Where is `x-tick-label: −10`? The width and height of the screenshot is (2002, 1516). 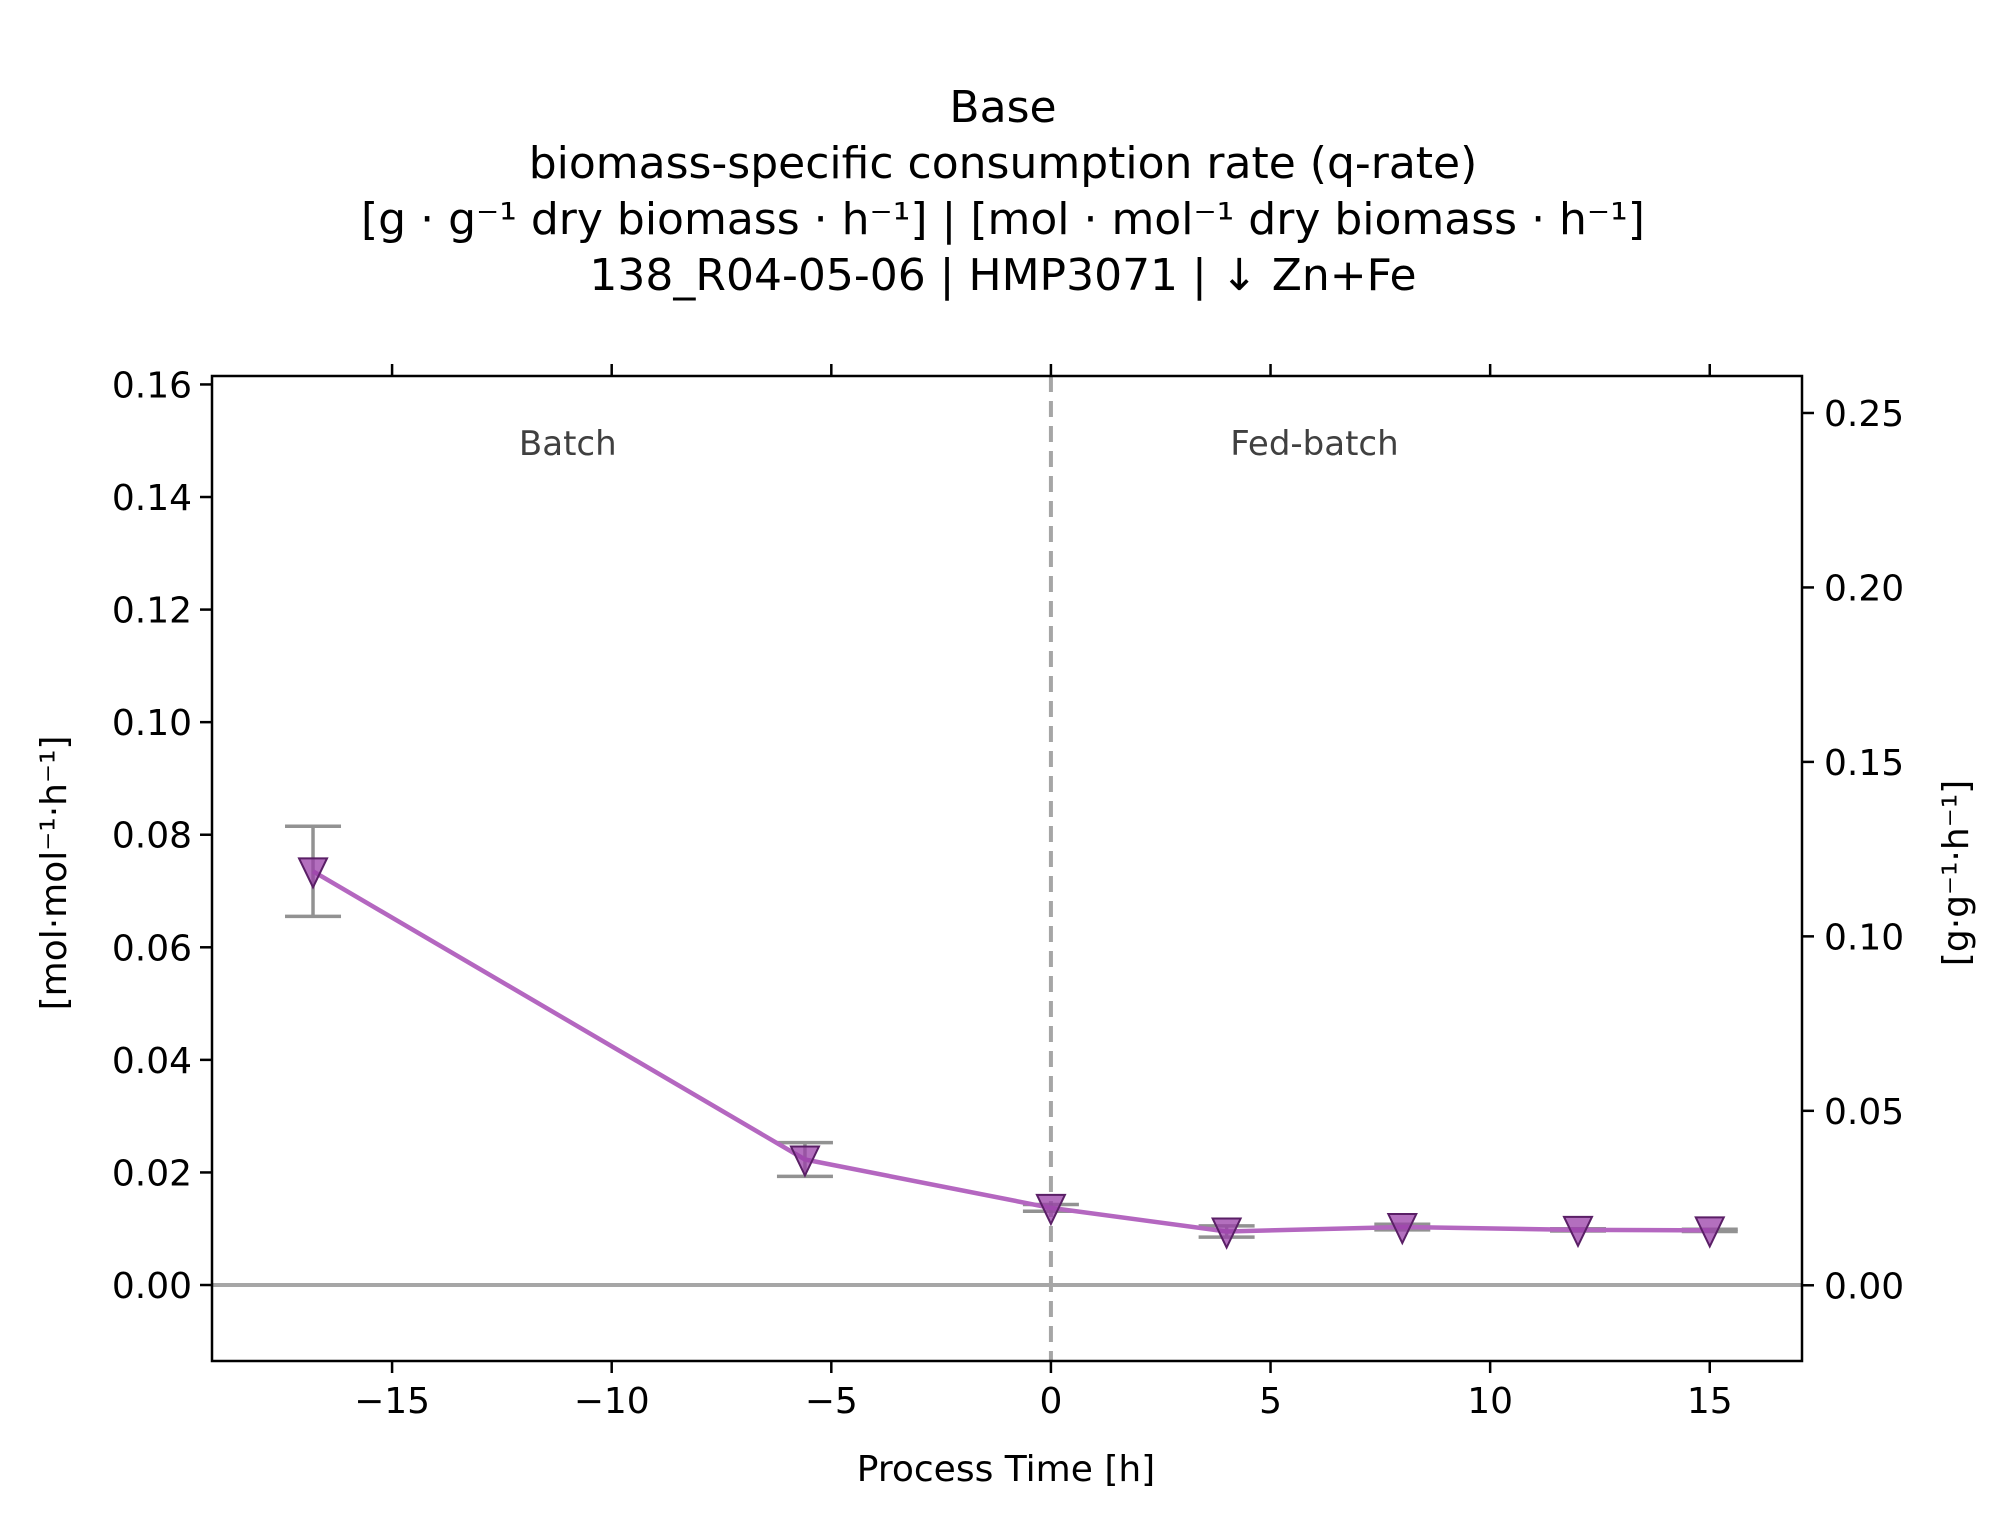
x-tick-label: −10 is located at coordinates (612, 1401).